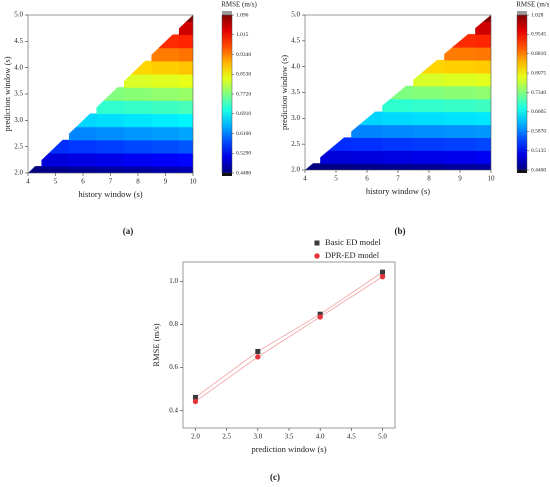  What do you see at coordinates (538, 54) in the screenshot?
I see `colorbar-tick-label: 0.8810` at bounding box center [538, 54].